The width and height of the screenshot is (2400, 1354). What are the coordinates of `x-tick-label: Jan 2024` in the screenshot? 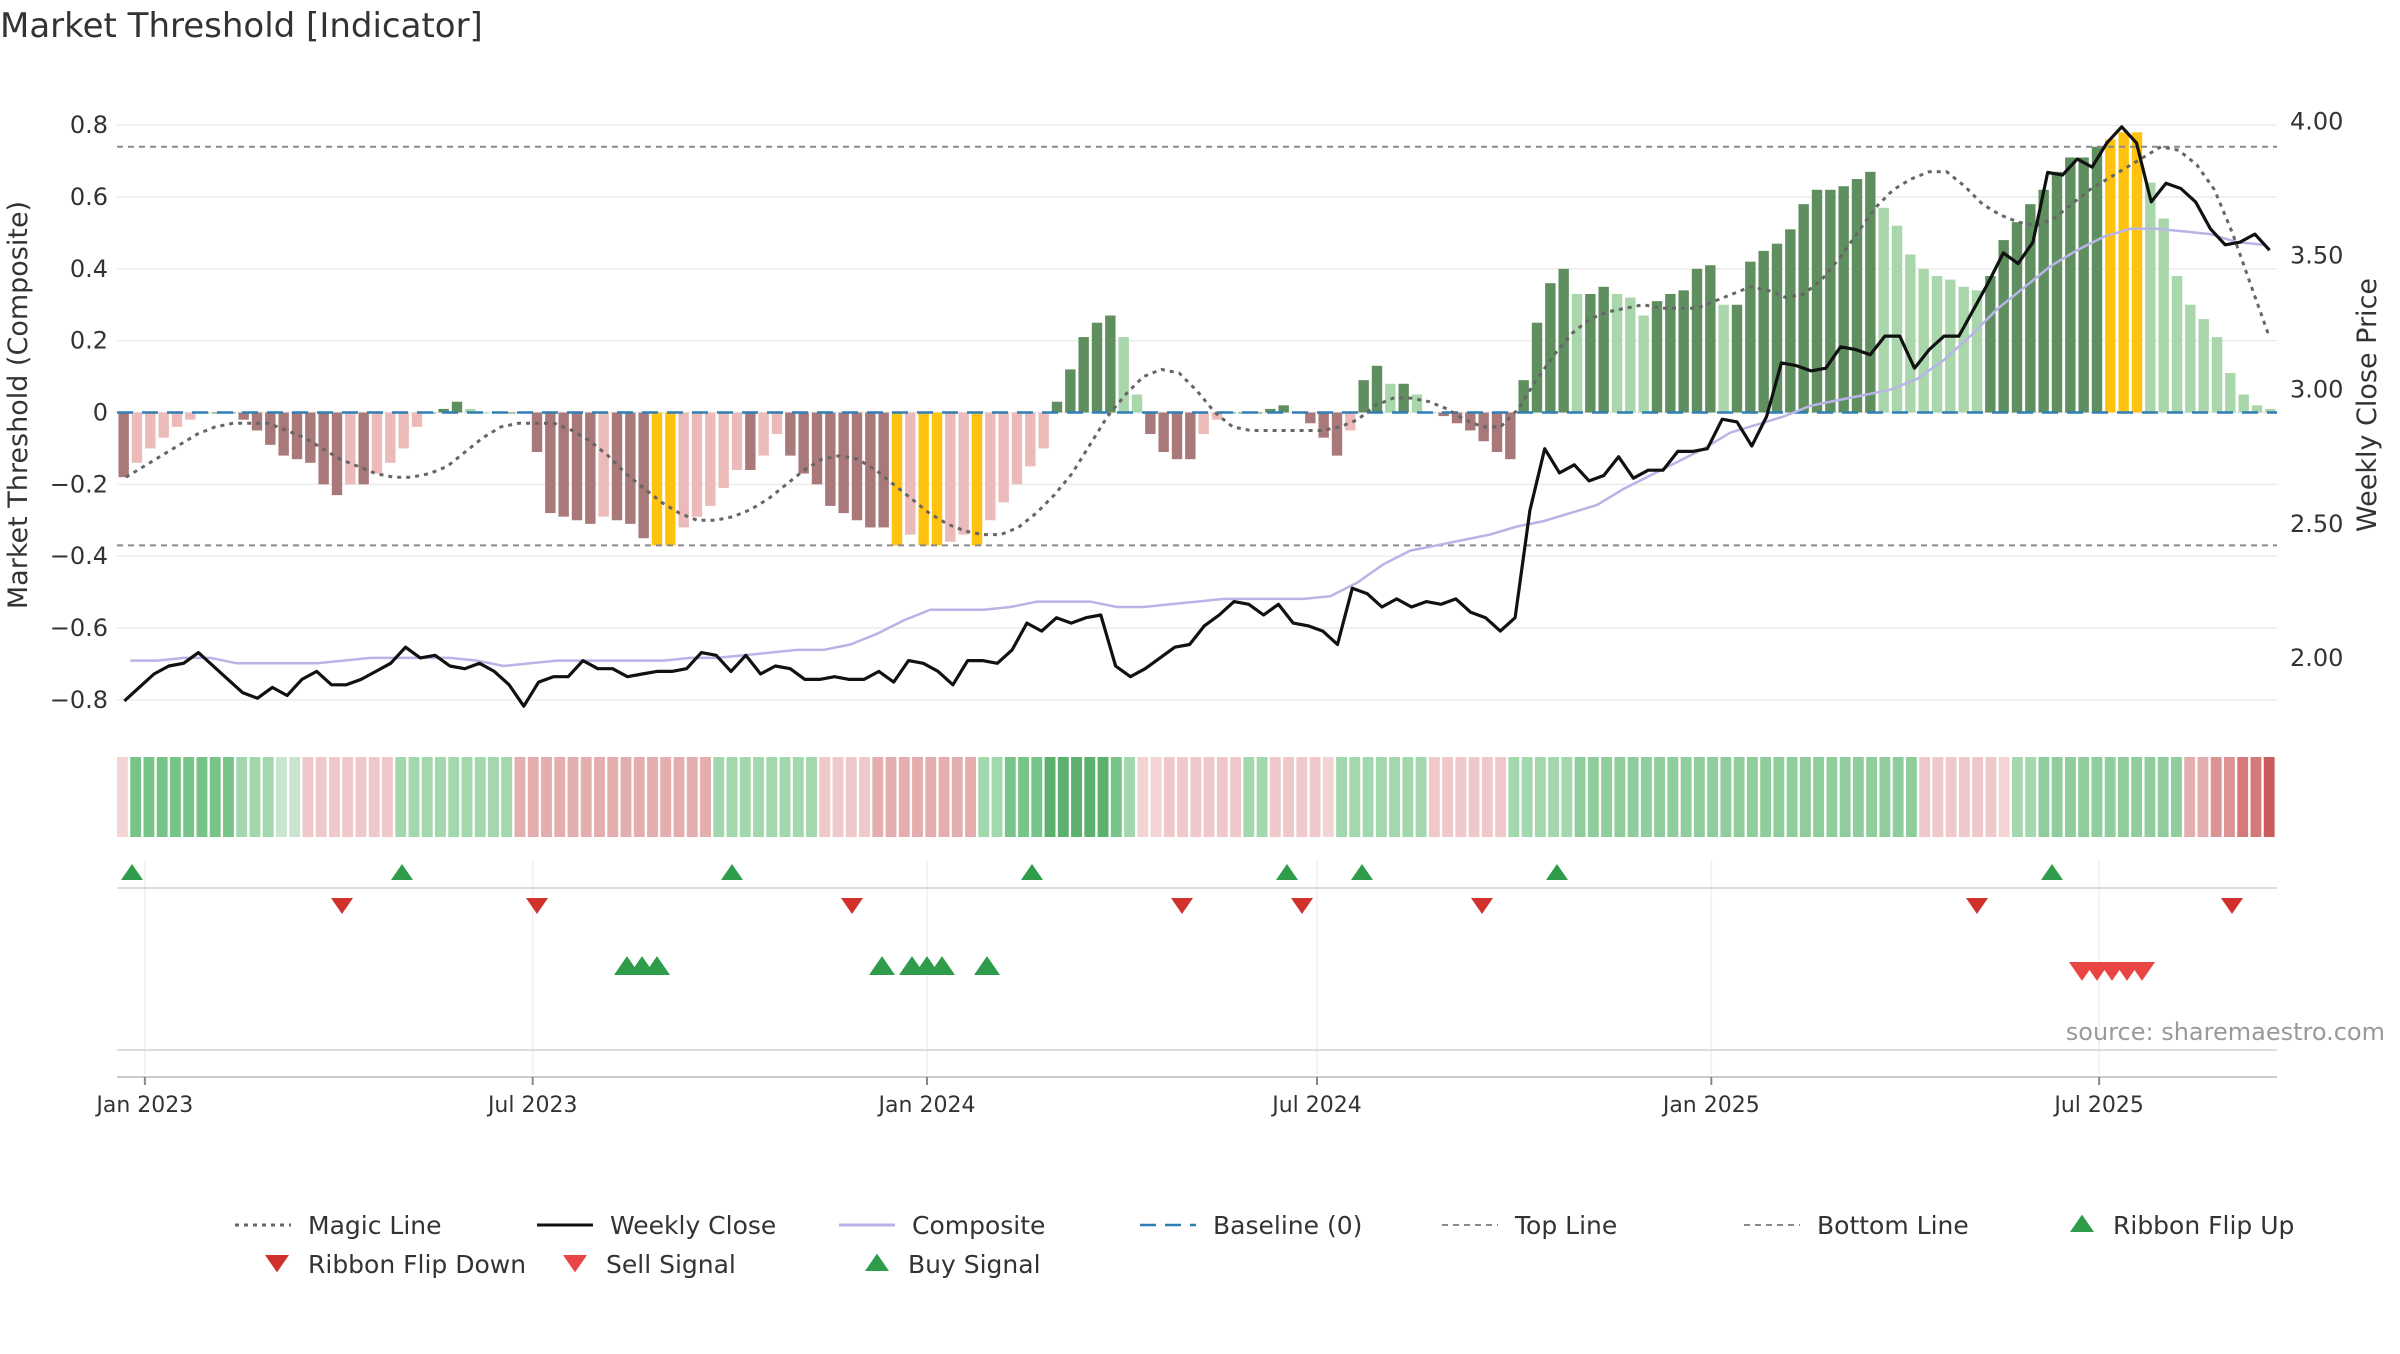 It's located at (926, 1105).